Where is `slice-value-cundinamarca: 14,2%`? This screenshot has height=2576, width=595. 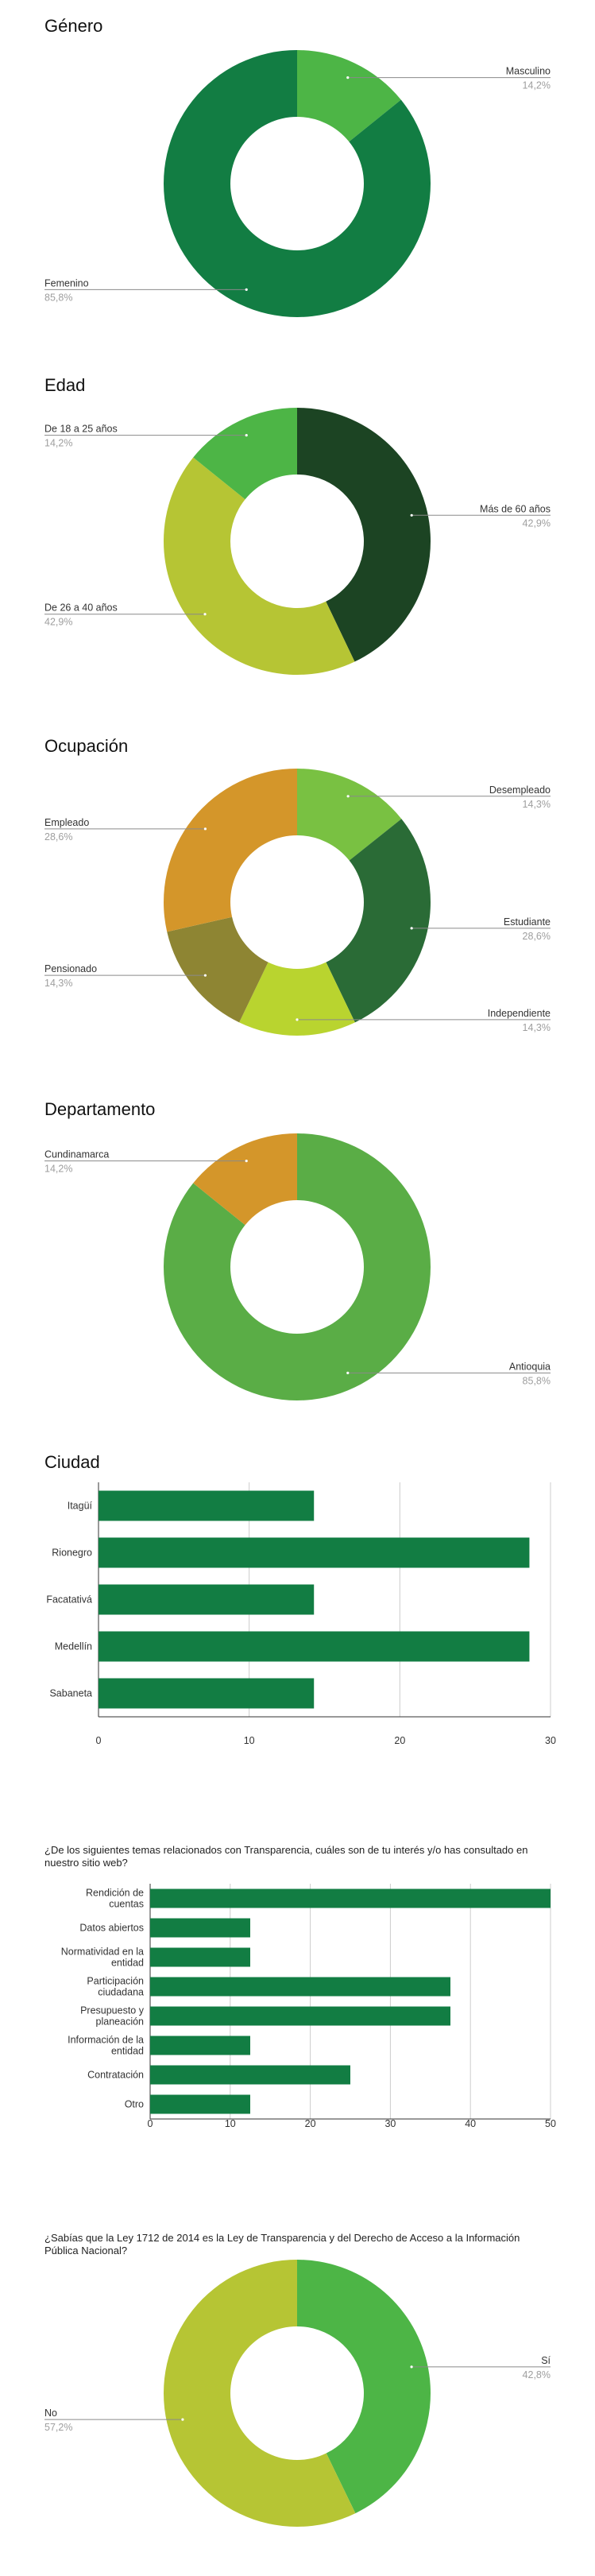
slice-value-cundinamarca: 14,2% is located at coordinates (58, 1169).